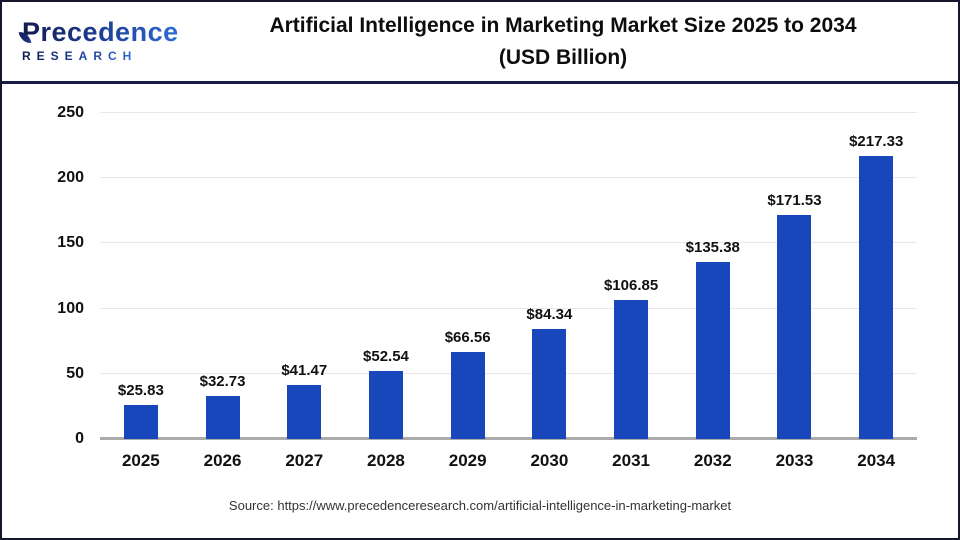  Describe the element at coordinates (876, 141) in the screenshot. I see `bar-value-label-2034: $217.33` at that location.